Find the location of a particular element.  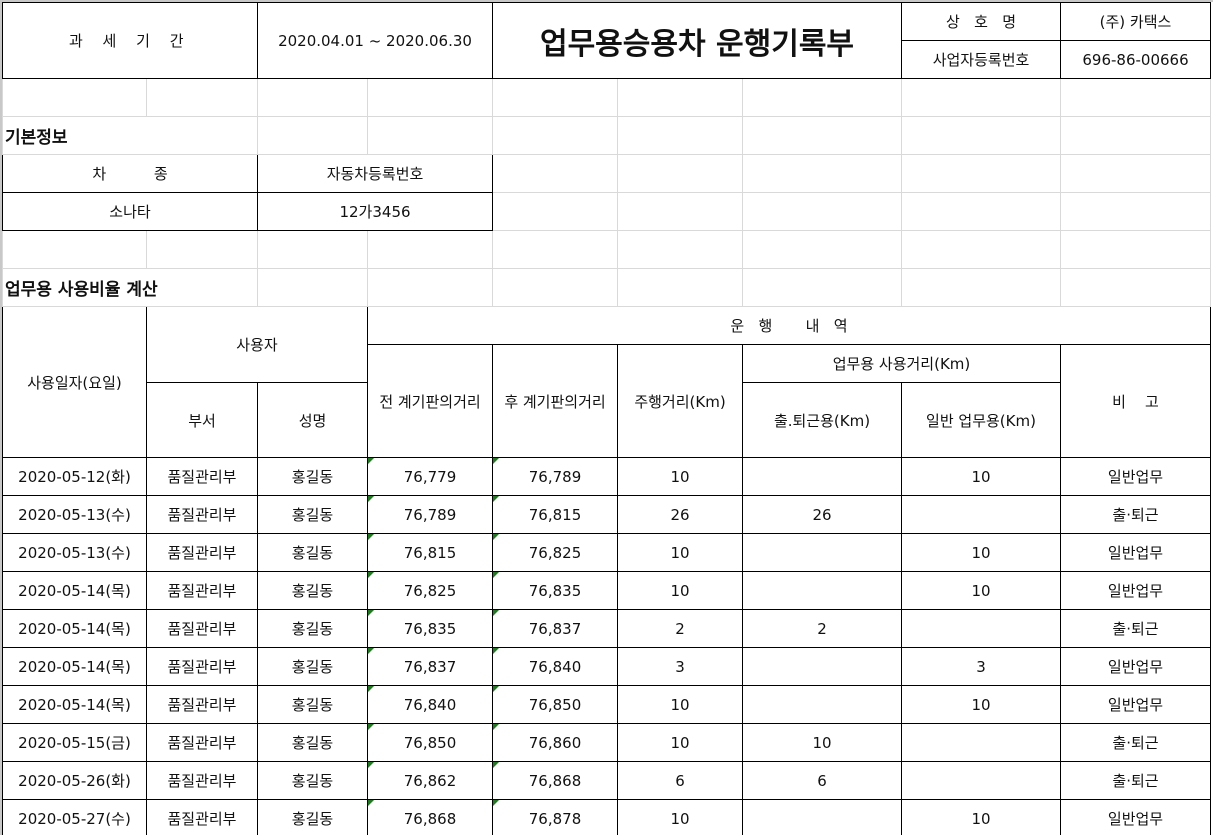

page-title: 업무용승용차 운행기록부 is located at coordinates (697, 40).